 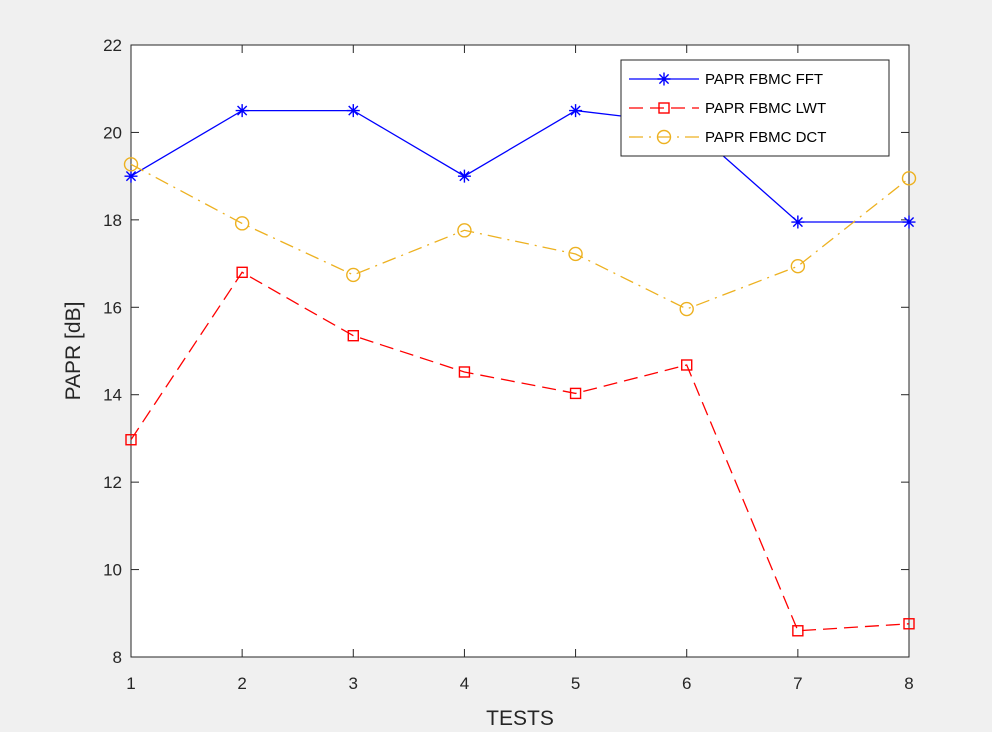 I want to click on legend-marker-papr-fbmc-dct, so click(x=664, y=137).